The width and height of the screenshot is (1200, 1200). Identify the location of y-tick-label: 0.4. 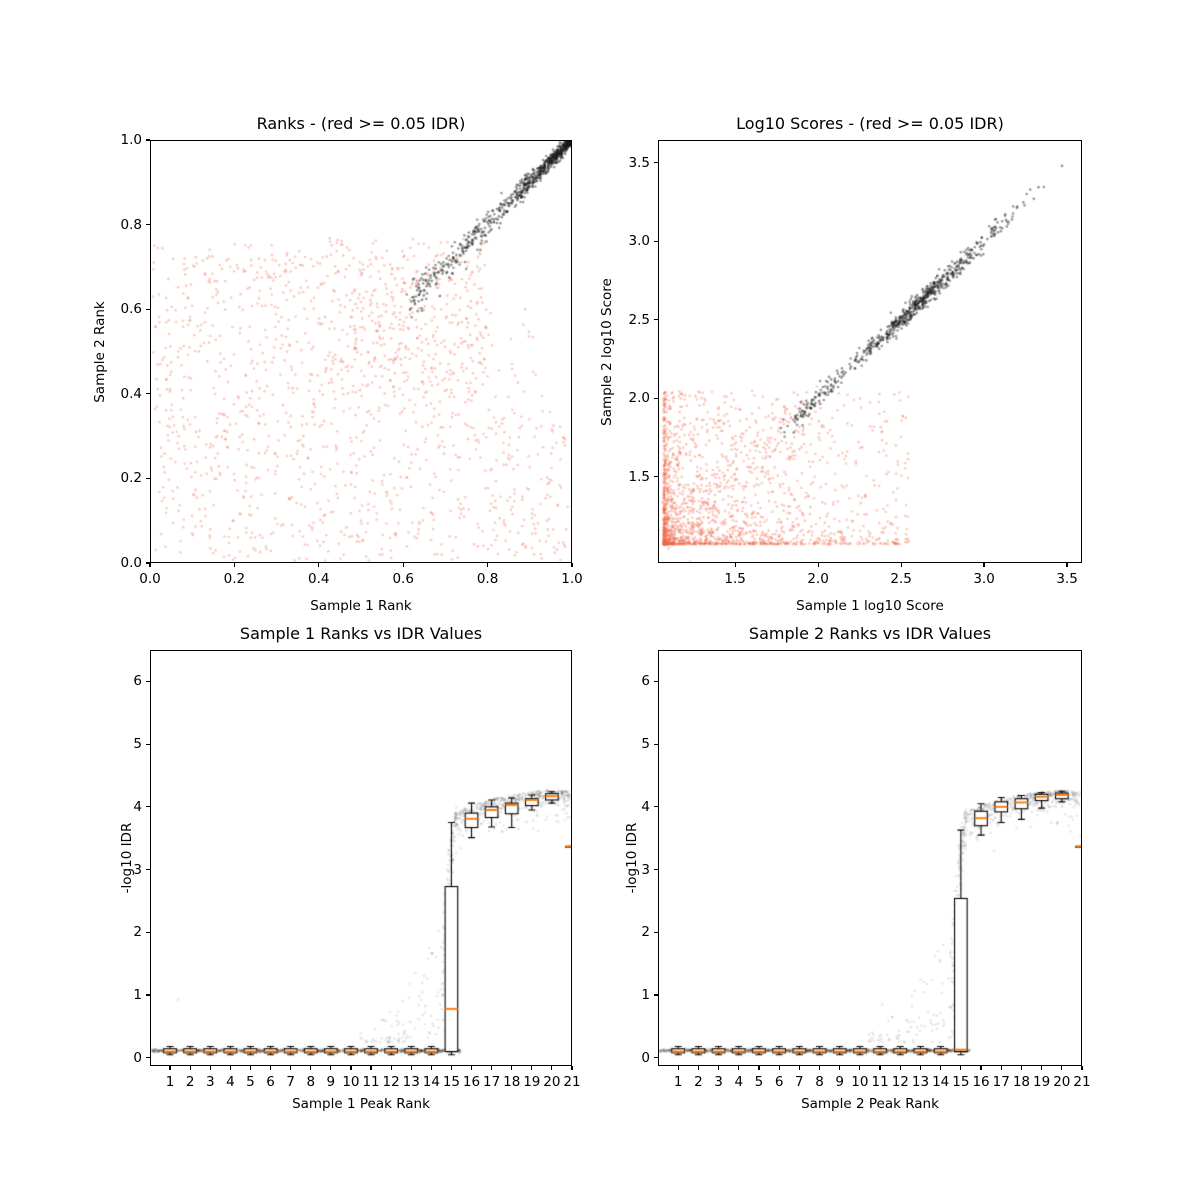
(131, 393).